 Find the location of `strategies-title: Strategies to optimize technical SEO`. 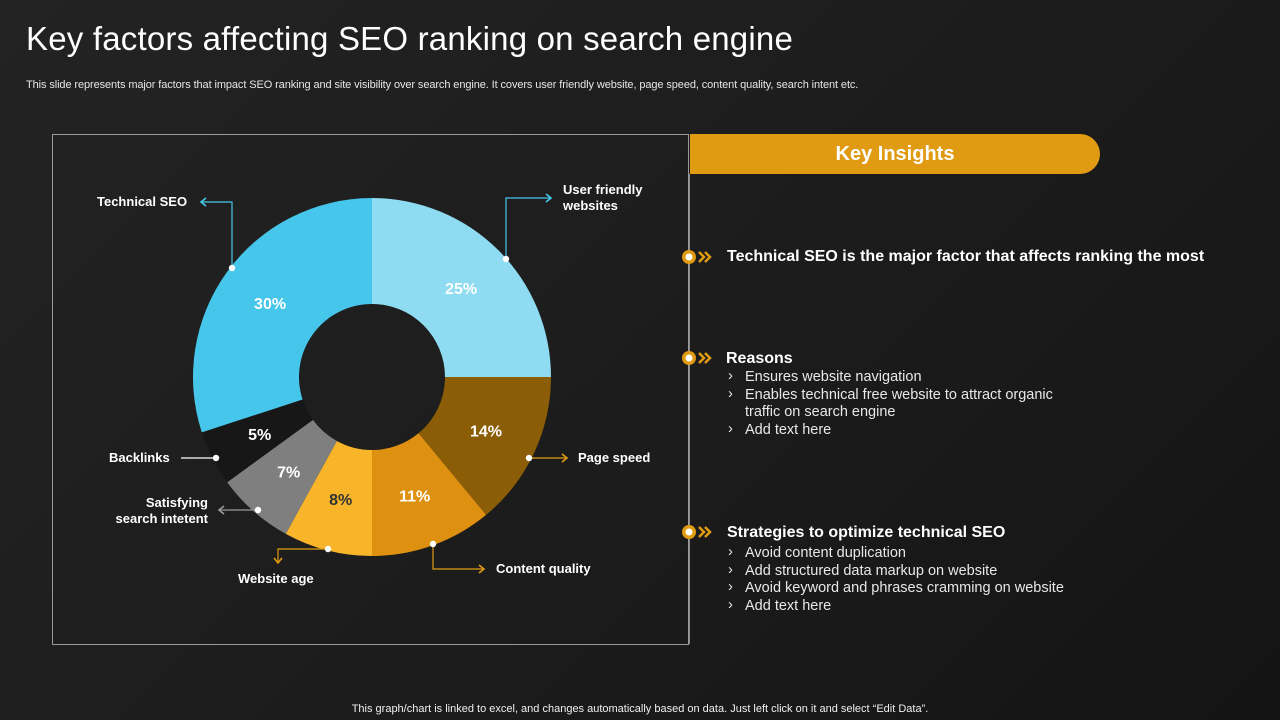

strategies-title: Strategies to optimize technical SEO is located at coordinates (866, 532).